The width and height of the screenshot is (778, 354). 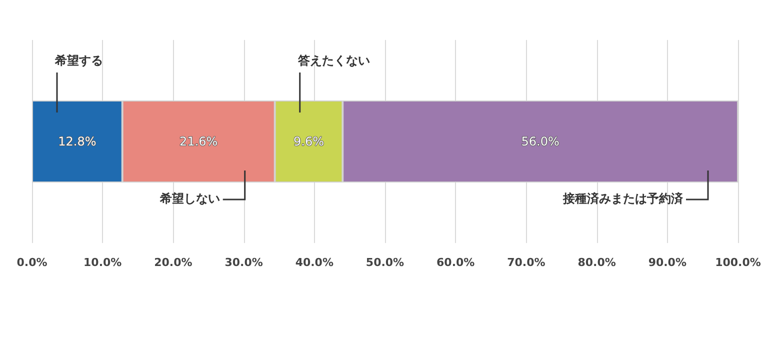 I want to click on x-tick-label: 70.0%, so click(x=526, y=262).